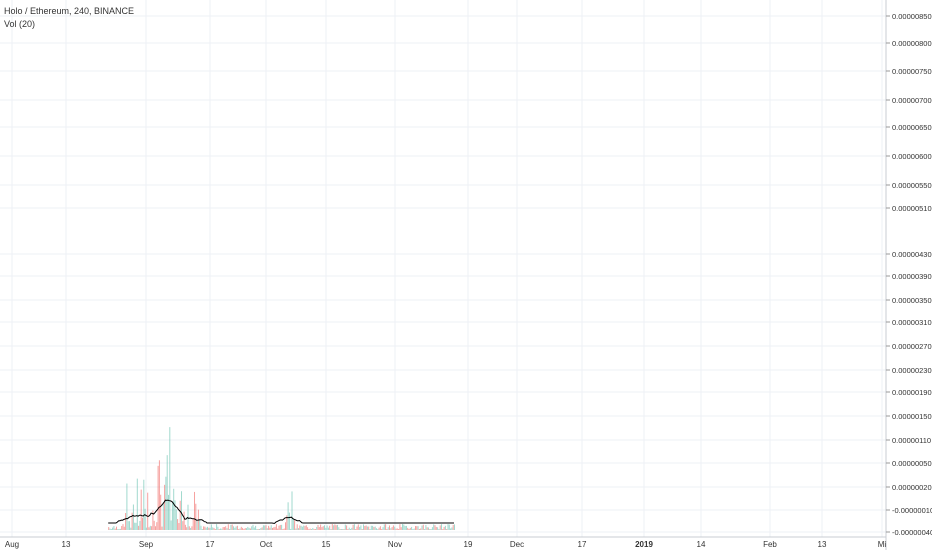 The height and width of the screenshot is (555, 932). Describe the element at coordinates (912, 416) in the screenshot. I see `price-tick-label: 0.00000150` at that location.